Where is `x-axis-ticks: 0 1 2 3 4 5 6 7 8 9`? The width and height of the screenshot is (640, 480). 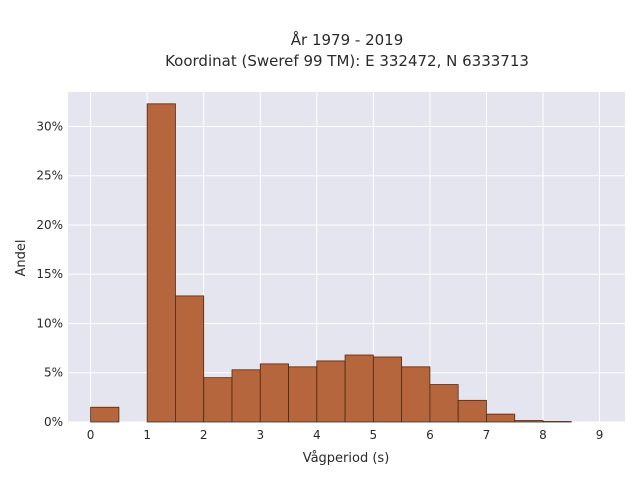
x-axis-ticks: 0 1 2 3 4 5 6 7 8 9 is located at coordinates (345, 435).